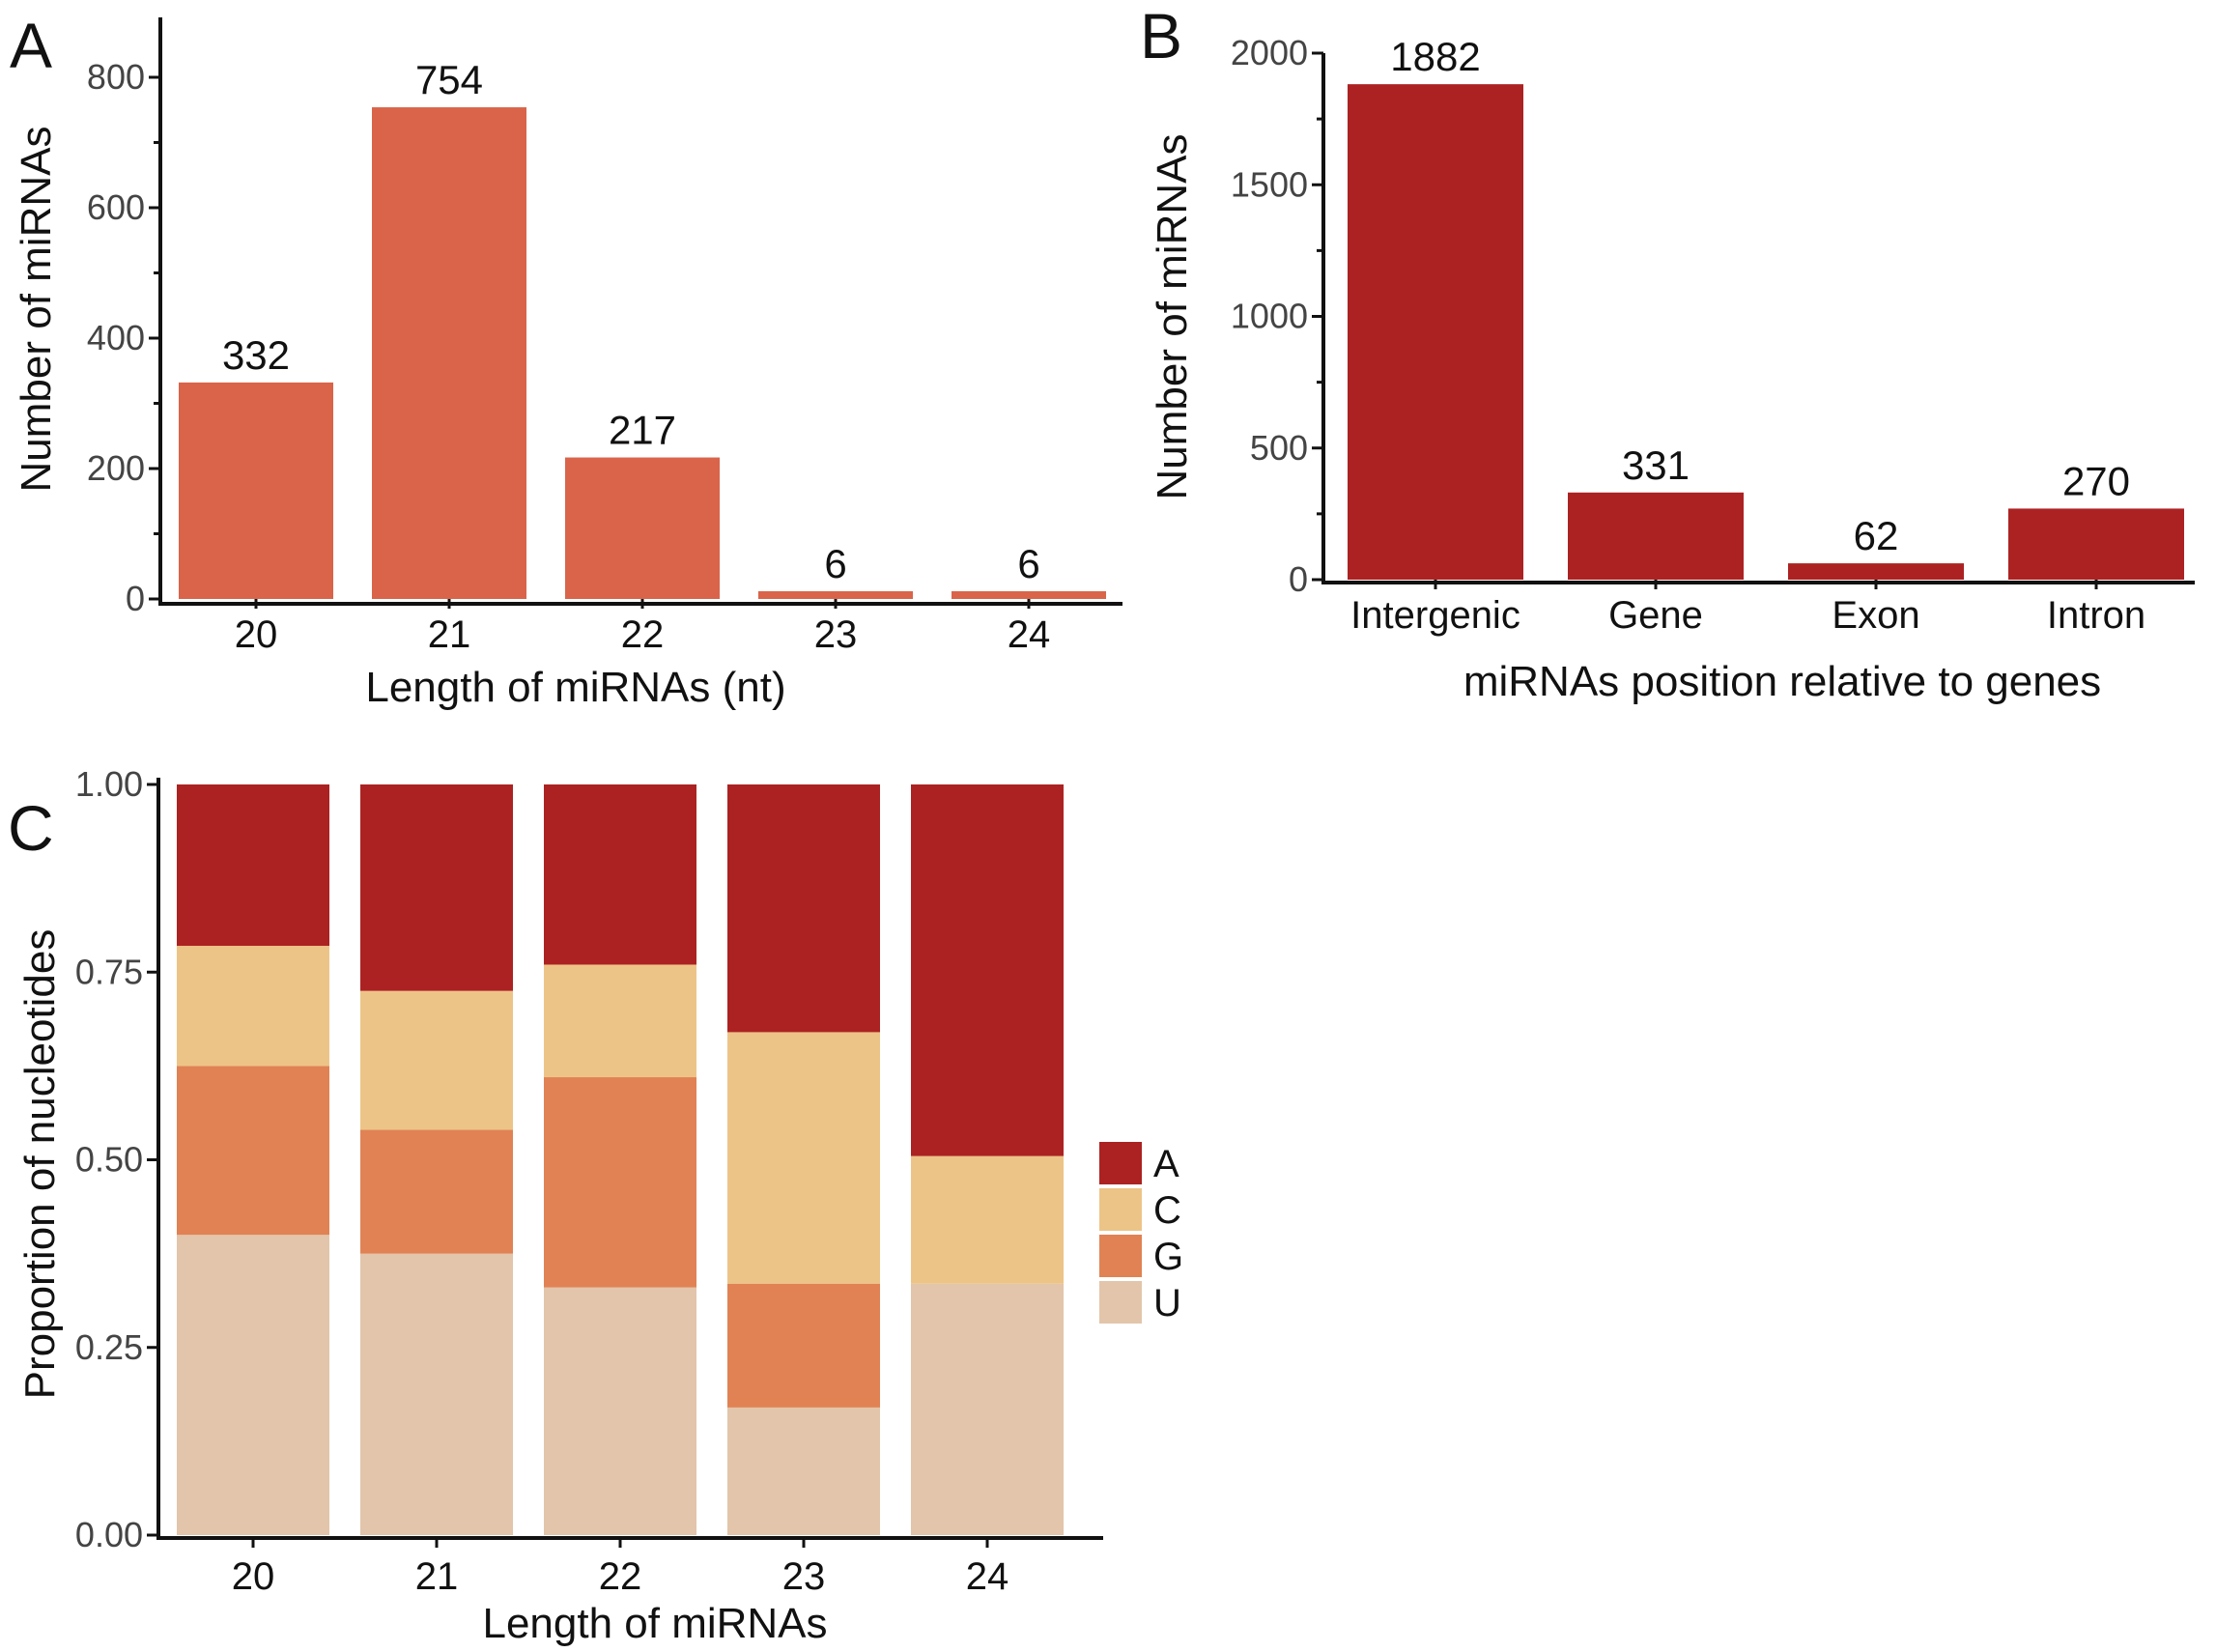 The height and width of the screenshot is (1652, 2216). Describe the element at coordinates (2096, 615) in the screenshot. I see `panel-b-x-tick-label: Intron` at that location.